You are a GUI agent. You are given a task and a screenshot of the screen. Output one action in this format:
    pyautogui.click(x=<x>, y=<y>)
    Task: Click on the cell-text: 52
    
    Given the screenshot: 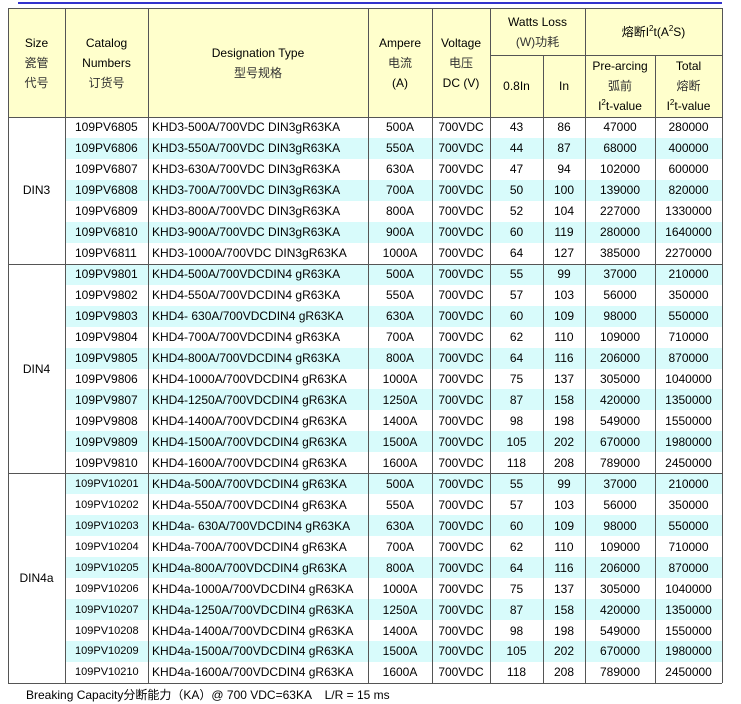 What is the action you would take?
    pyautogui.click(x=516, y=211)
    